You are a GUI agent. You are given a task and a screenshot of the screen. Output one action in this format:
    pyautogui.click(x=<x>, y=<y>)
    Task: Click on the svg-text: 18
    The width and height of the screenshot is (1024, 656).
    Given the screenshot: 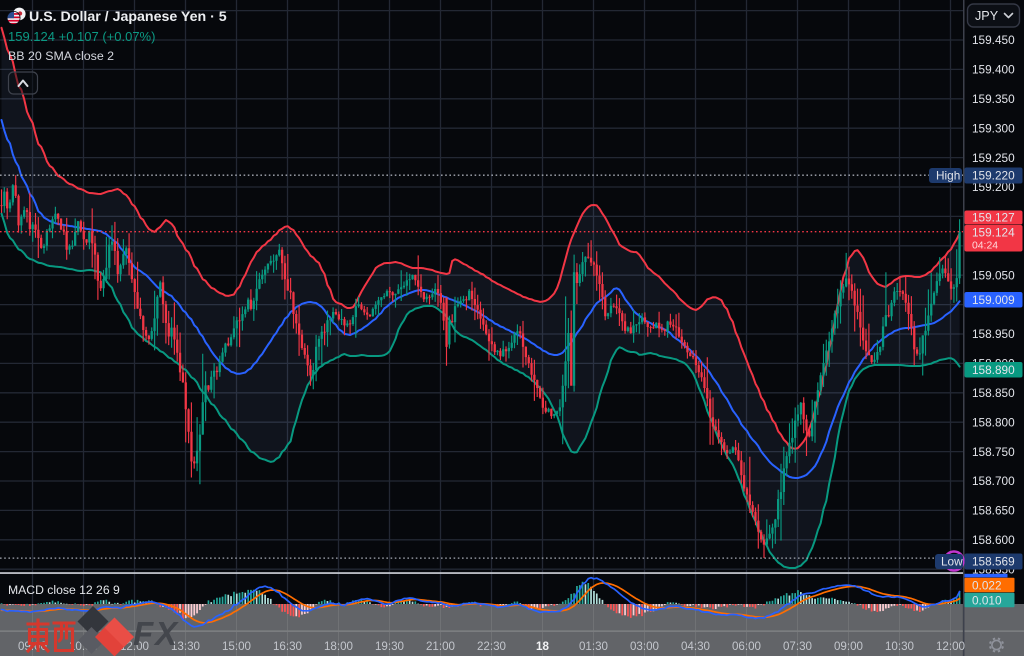 What is the action you would take?
    pyautogui.click(x=542, y=646)
    